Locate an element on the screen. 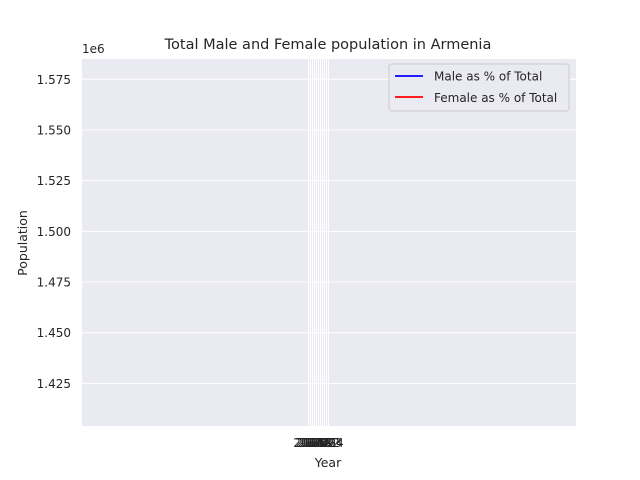  x-tick-label: 2023 is located at coordinates (326, 443).